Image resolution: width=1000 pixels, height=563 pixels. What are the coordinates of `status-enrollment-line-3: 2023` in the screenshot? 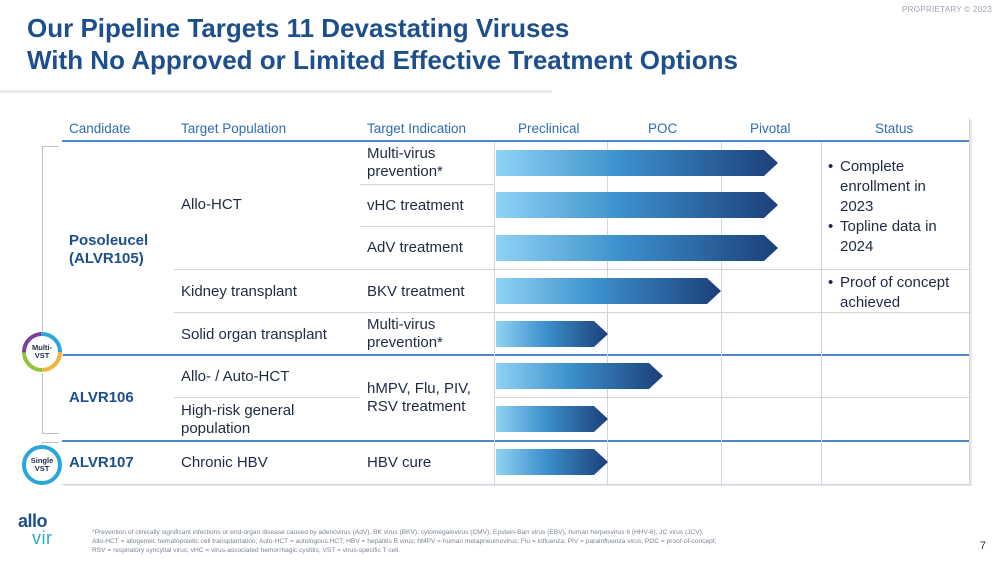 It's located at (857, 206).